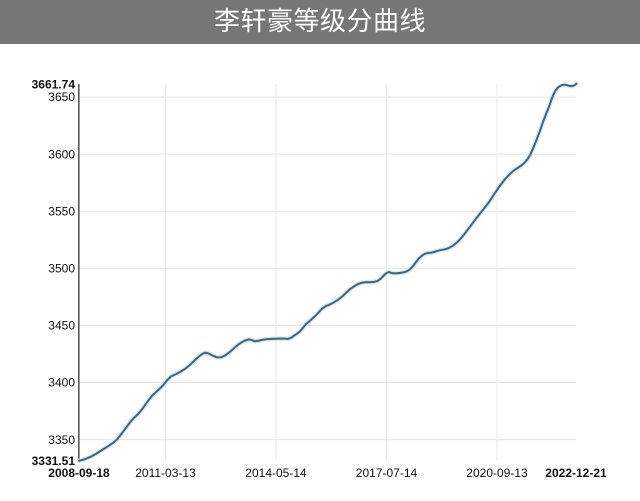 The image size is (640, 501). What do you see at coordinates (61, 211) in the screenshot?
I see `svg-text: 3550` at bounding box center [61, 211].